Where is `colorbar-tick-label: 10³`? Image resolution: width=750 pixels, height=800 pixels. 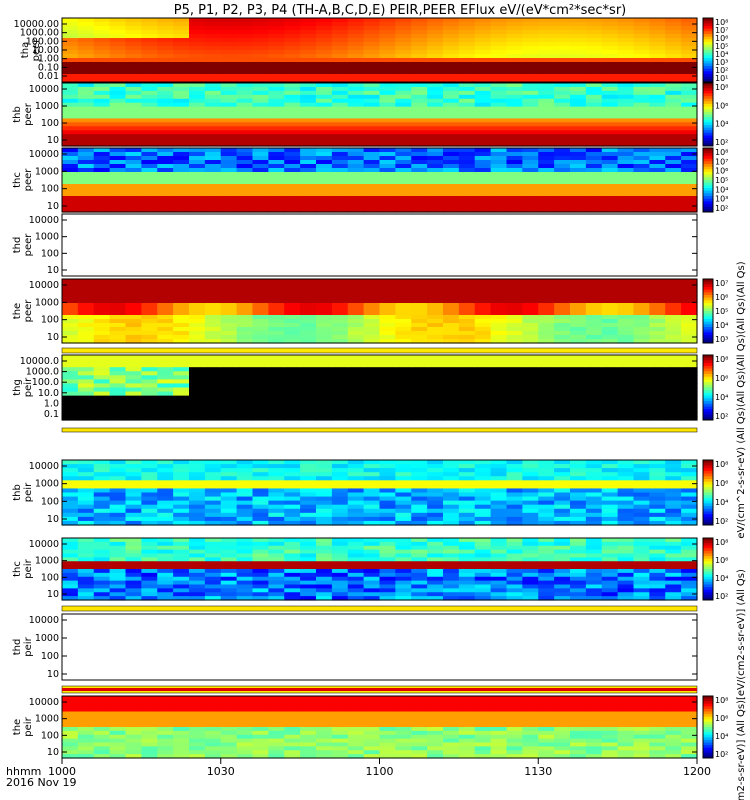
colorbar-tick-label: 10³ is located at coordinates (721, 62).